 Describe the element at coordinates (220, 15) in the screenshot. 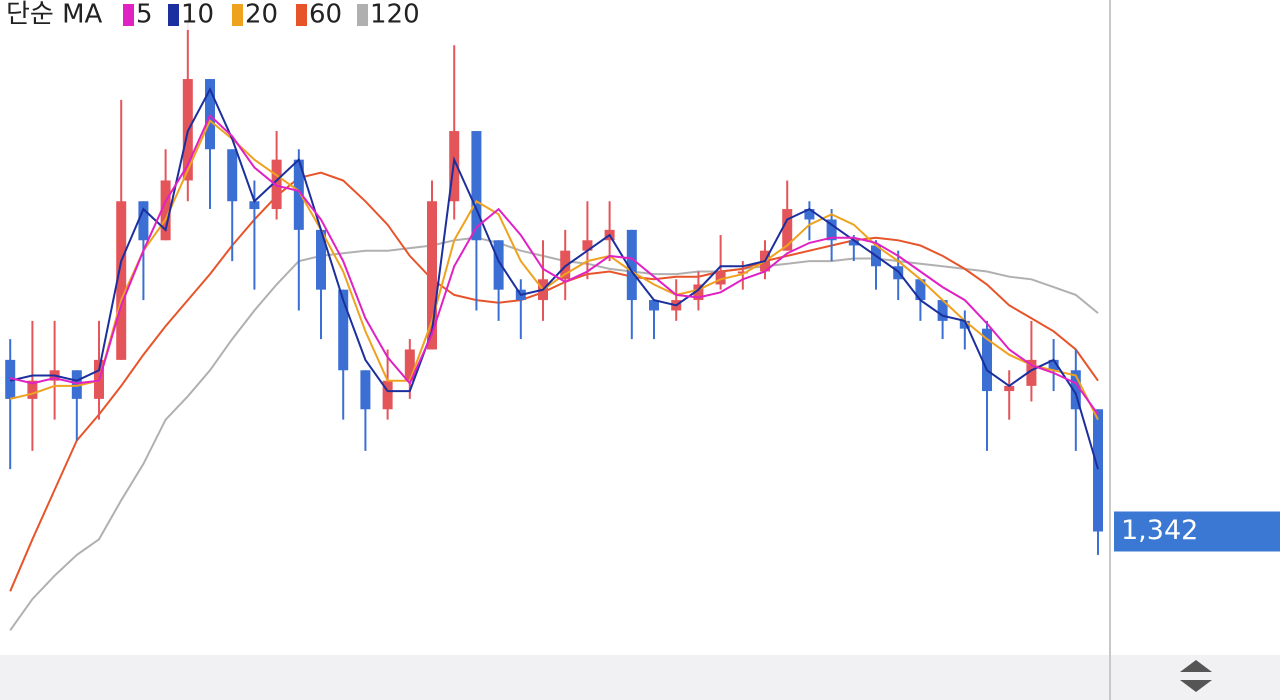

I see `legend: 단순 MA 5 10 20 60 120` at that location.